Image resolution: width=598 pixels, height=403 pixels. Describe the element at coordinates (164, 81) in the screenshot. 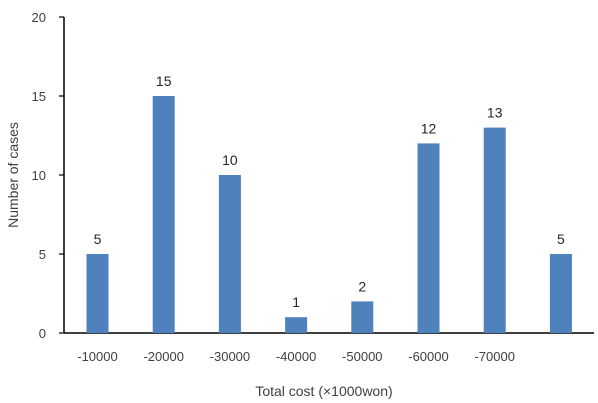

I see `data-label: 15` at that location.